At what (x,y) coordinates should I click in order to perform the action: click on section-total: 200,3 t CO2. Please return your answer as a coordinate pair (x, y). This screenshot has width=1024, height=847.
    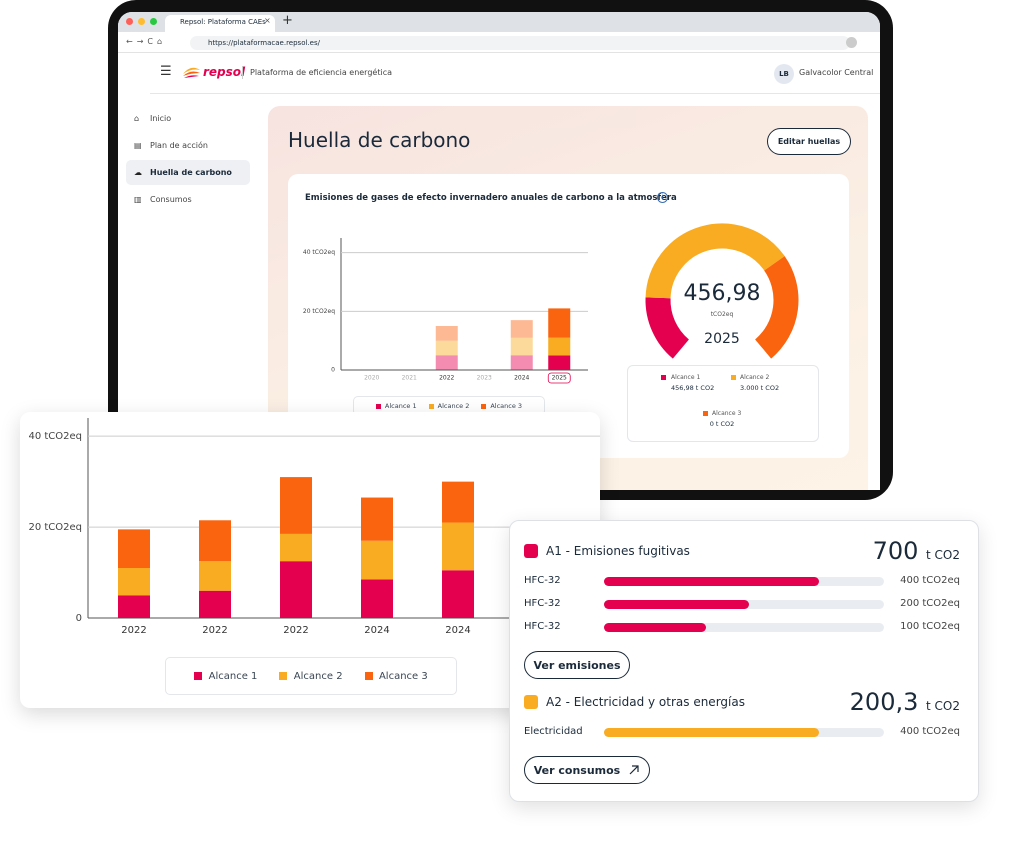
    Looking at the image, I should click on (860, 702).